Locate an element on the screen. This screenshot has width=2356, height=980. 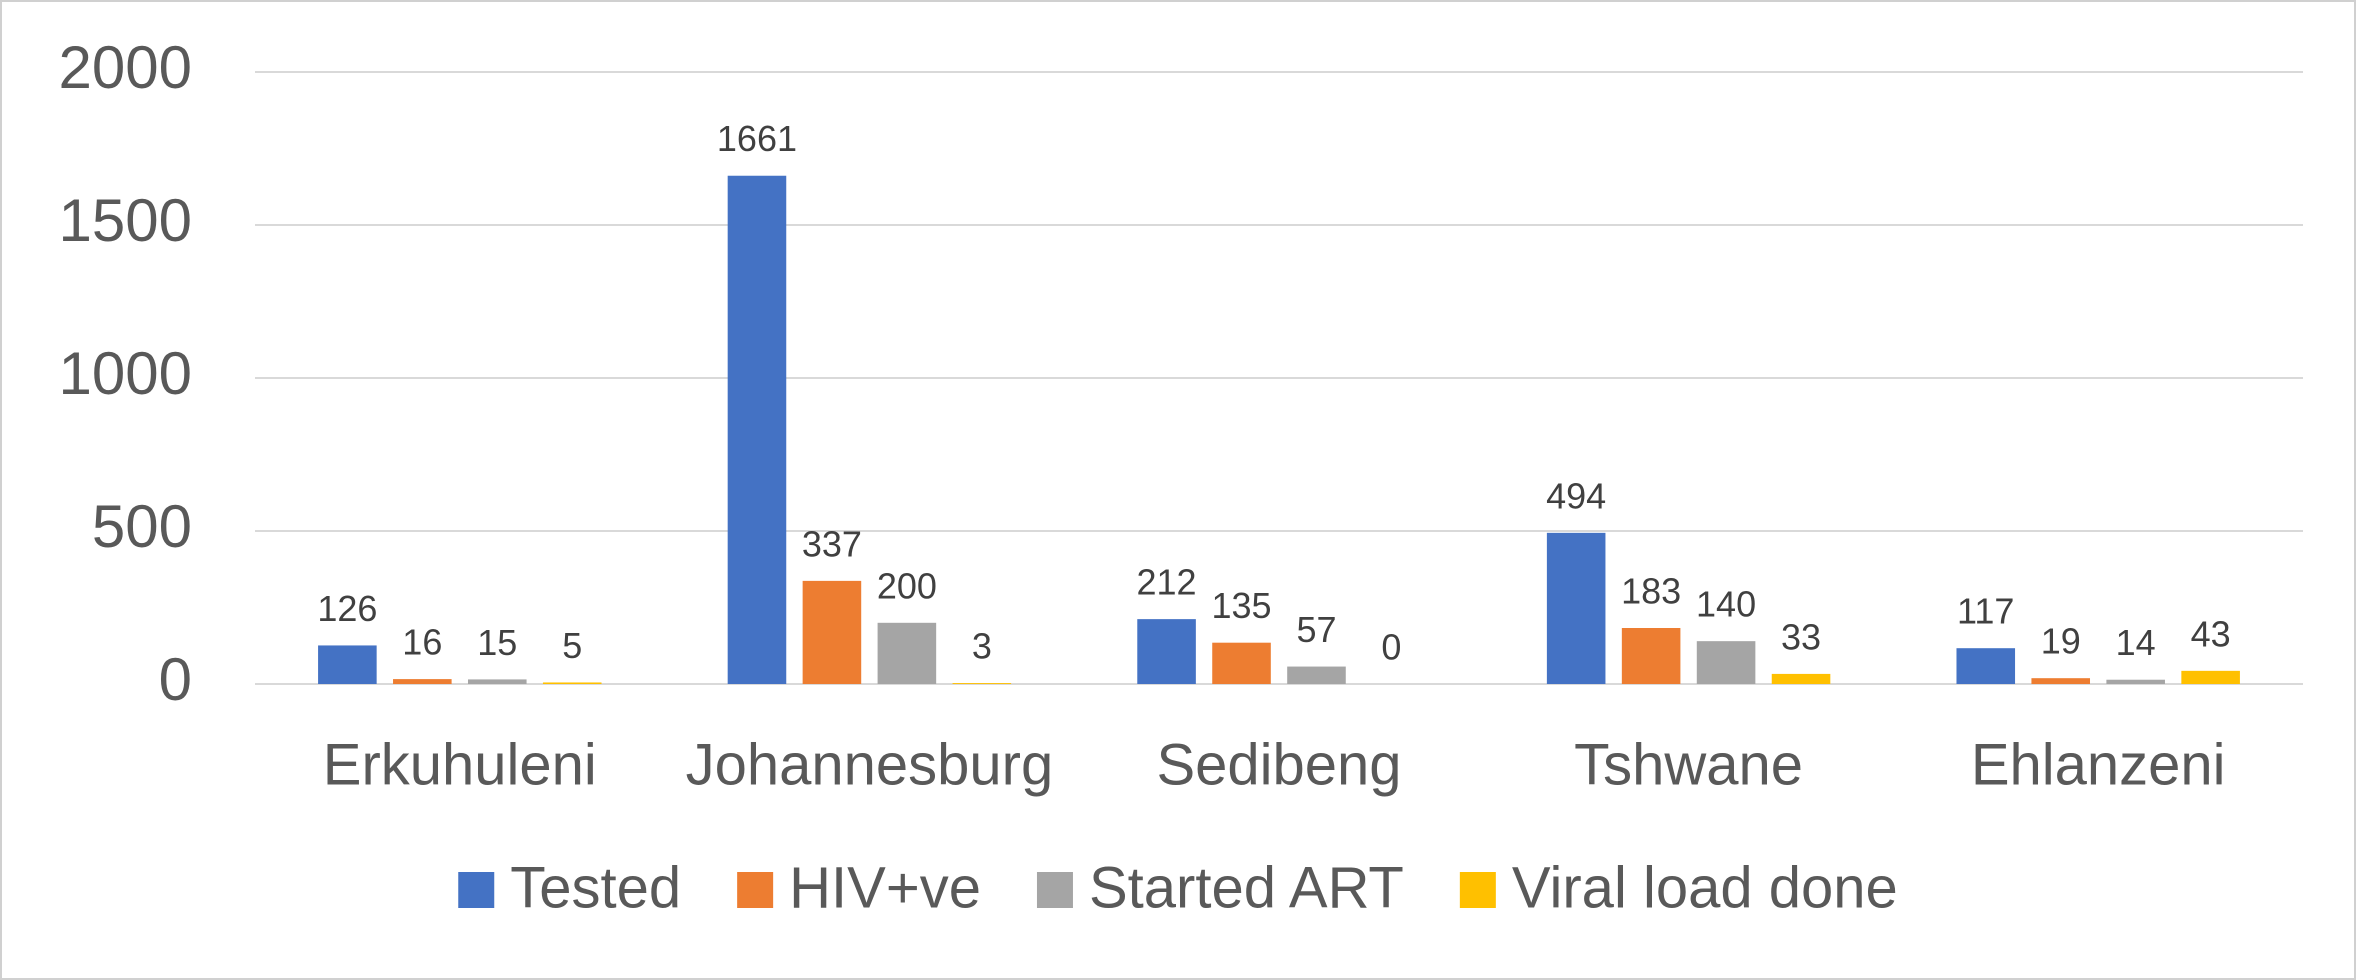
x-tick-label: Erkuhuleni is located at coordinates (460, 764).